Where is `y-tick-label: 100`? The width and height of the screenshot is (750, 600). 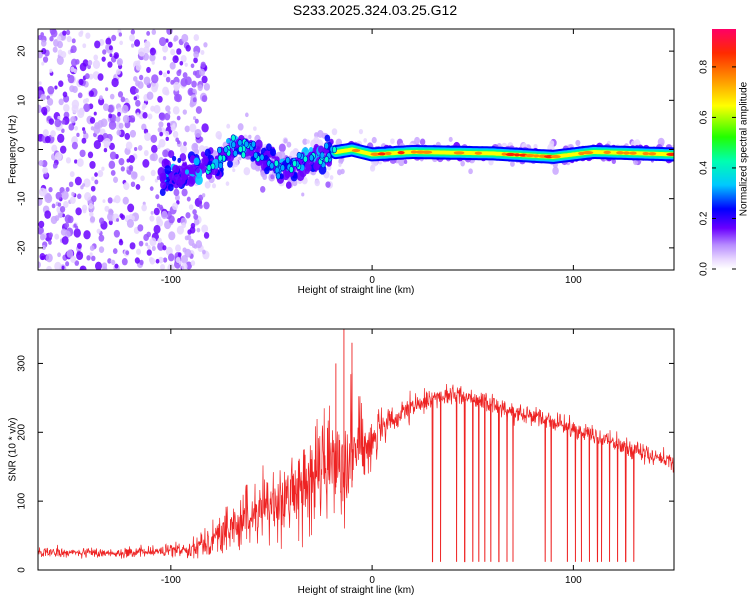
y-tick-label: 100 is located at coordinates (22, 500).